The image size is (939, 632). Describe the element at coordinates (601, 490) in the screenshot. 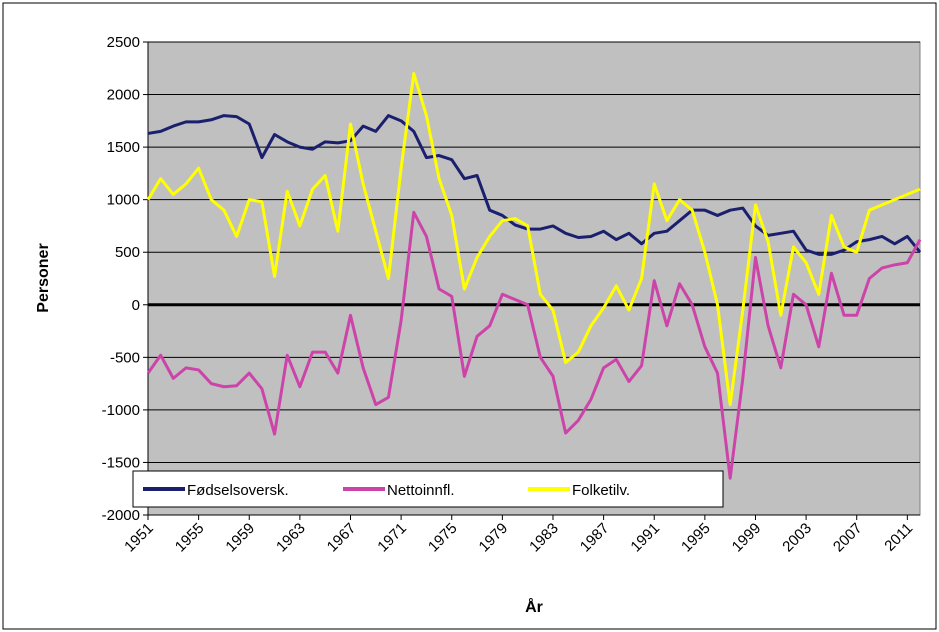

I see `legend-label: Folketilv.` at that location.